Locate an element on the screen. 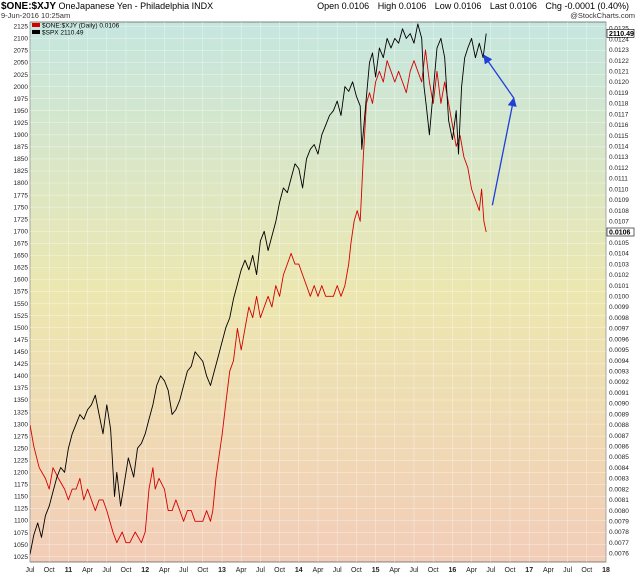  last-label: Last is located at coordinates (498, 6).